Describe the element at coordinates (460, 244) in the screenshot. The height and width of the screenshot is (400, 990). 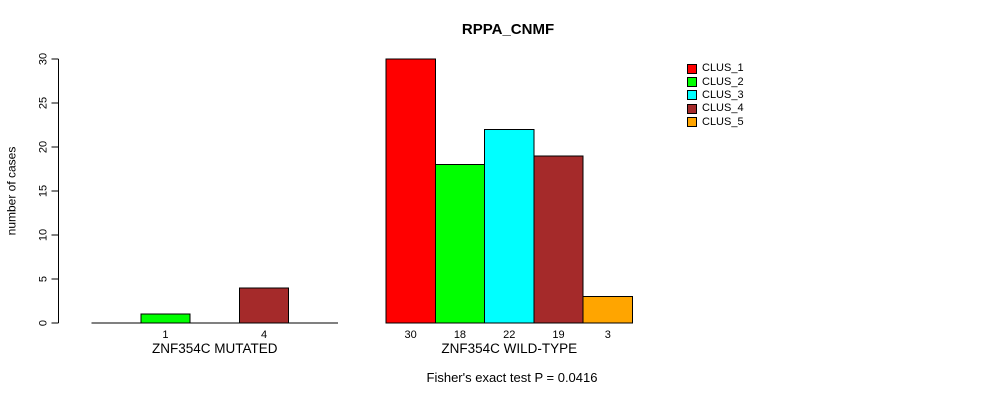
I see `bar-CLUS_2-wildtype` at that location.